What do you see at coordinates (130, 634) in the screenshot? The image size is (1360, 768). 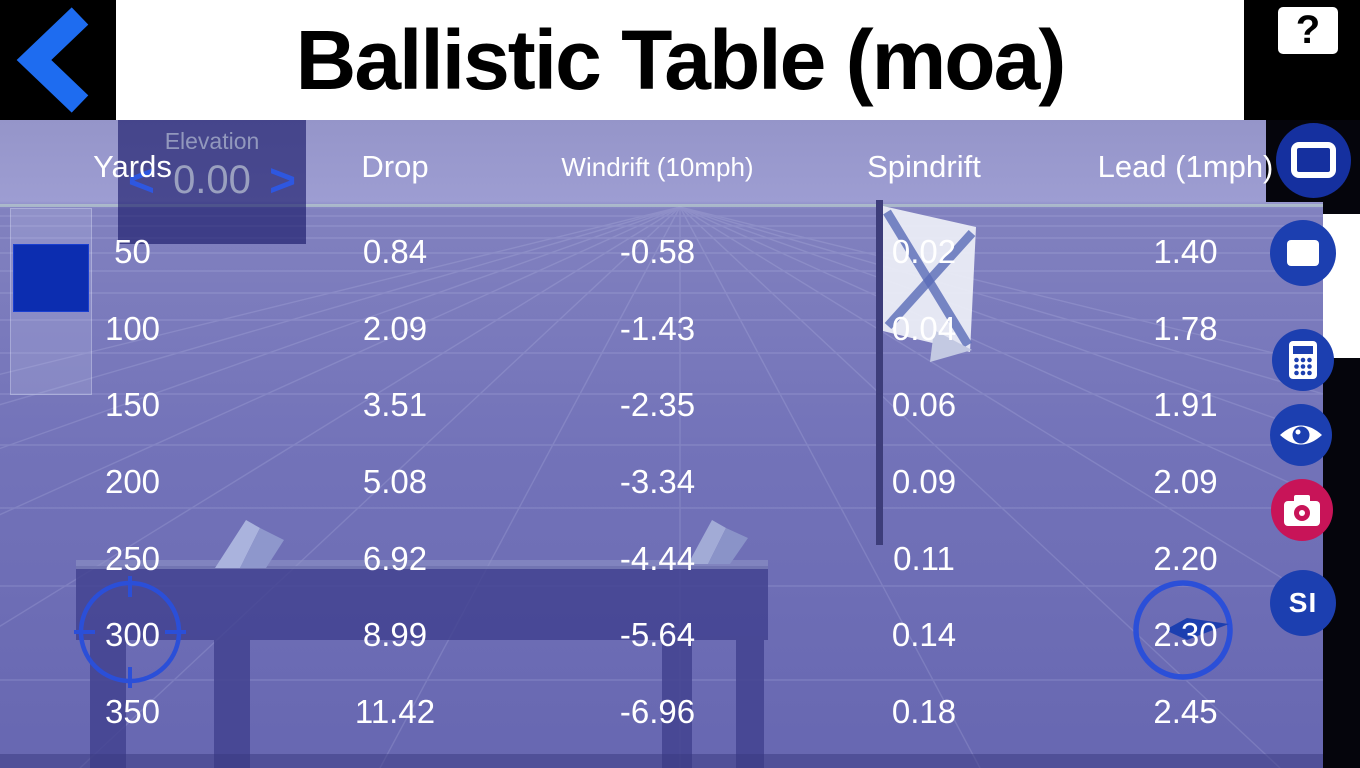 I see `scope-reticle-icon` at bounding box center [130, 634].